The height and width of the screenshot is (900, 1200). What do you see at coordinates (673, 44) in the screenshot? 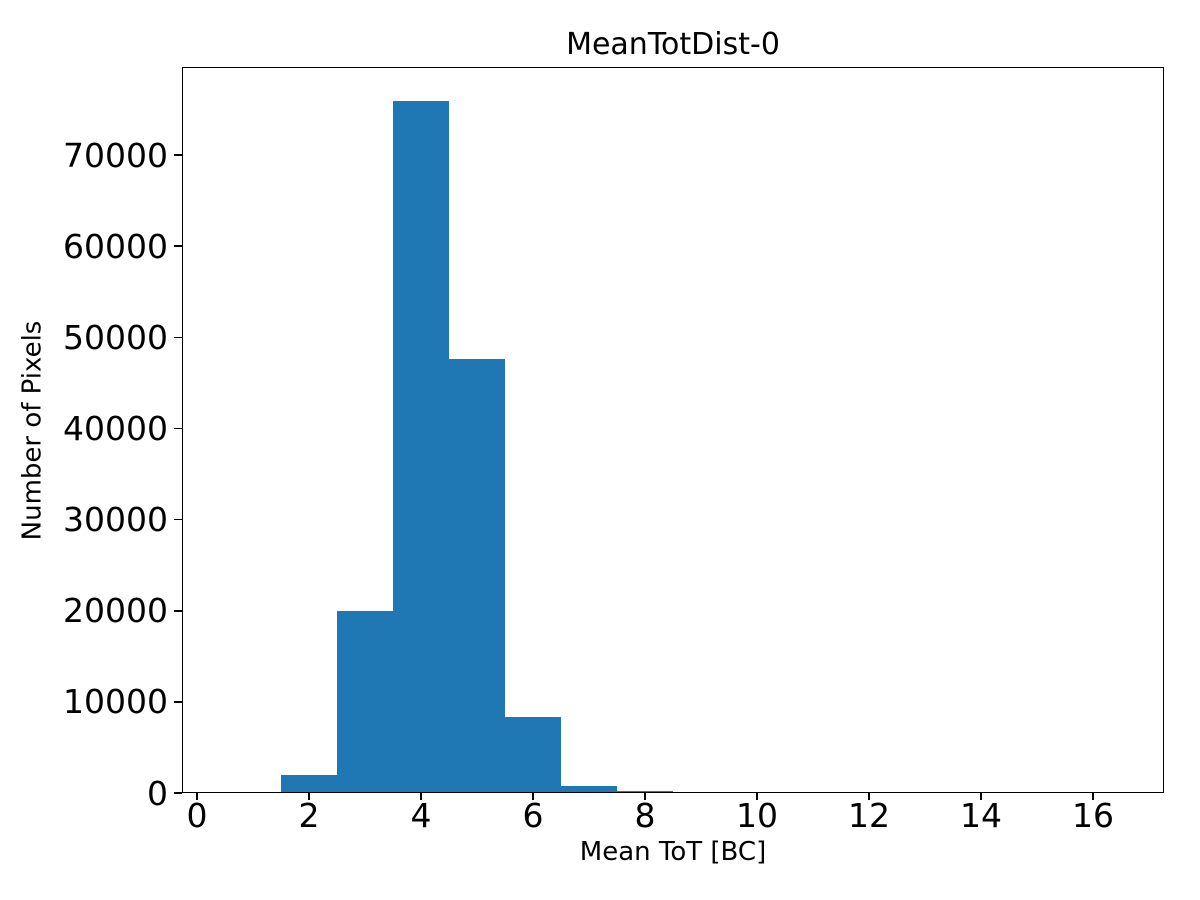
I see `chart-title: MeanTotDist-0` at bounding box center [673, 44].